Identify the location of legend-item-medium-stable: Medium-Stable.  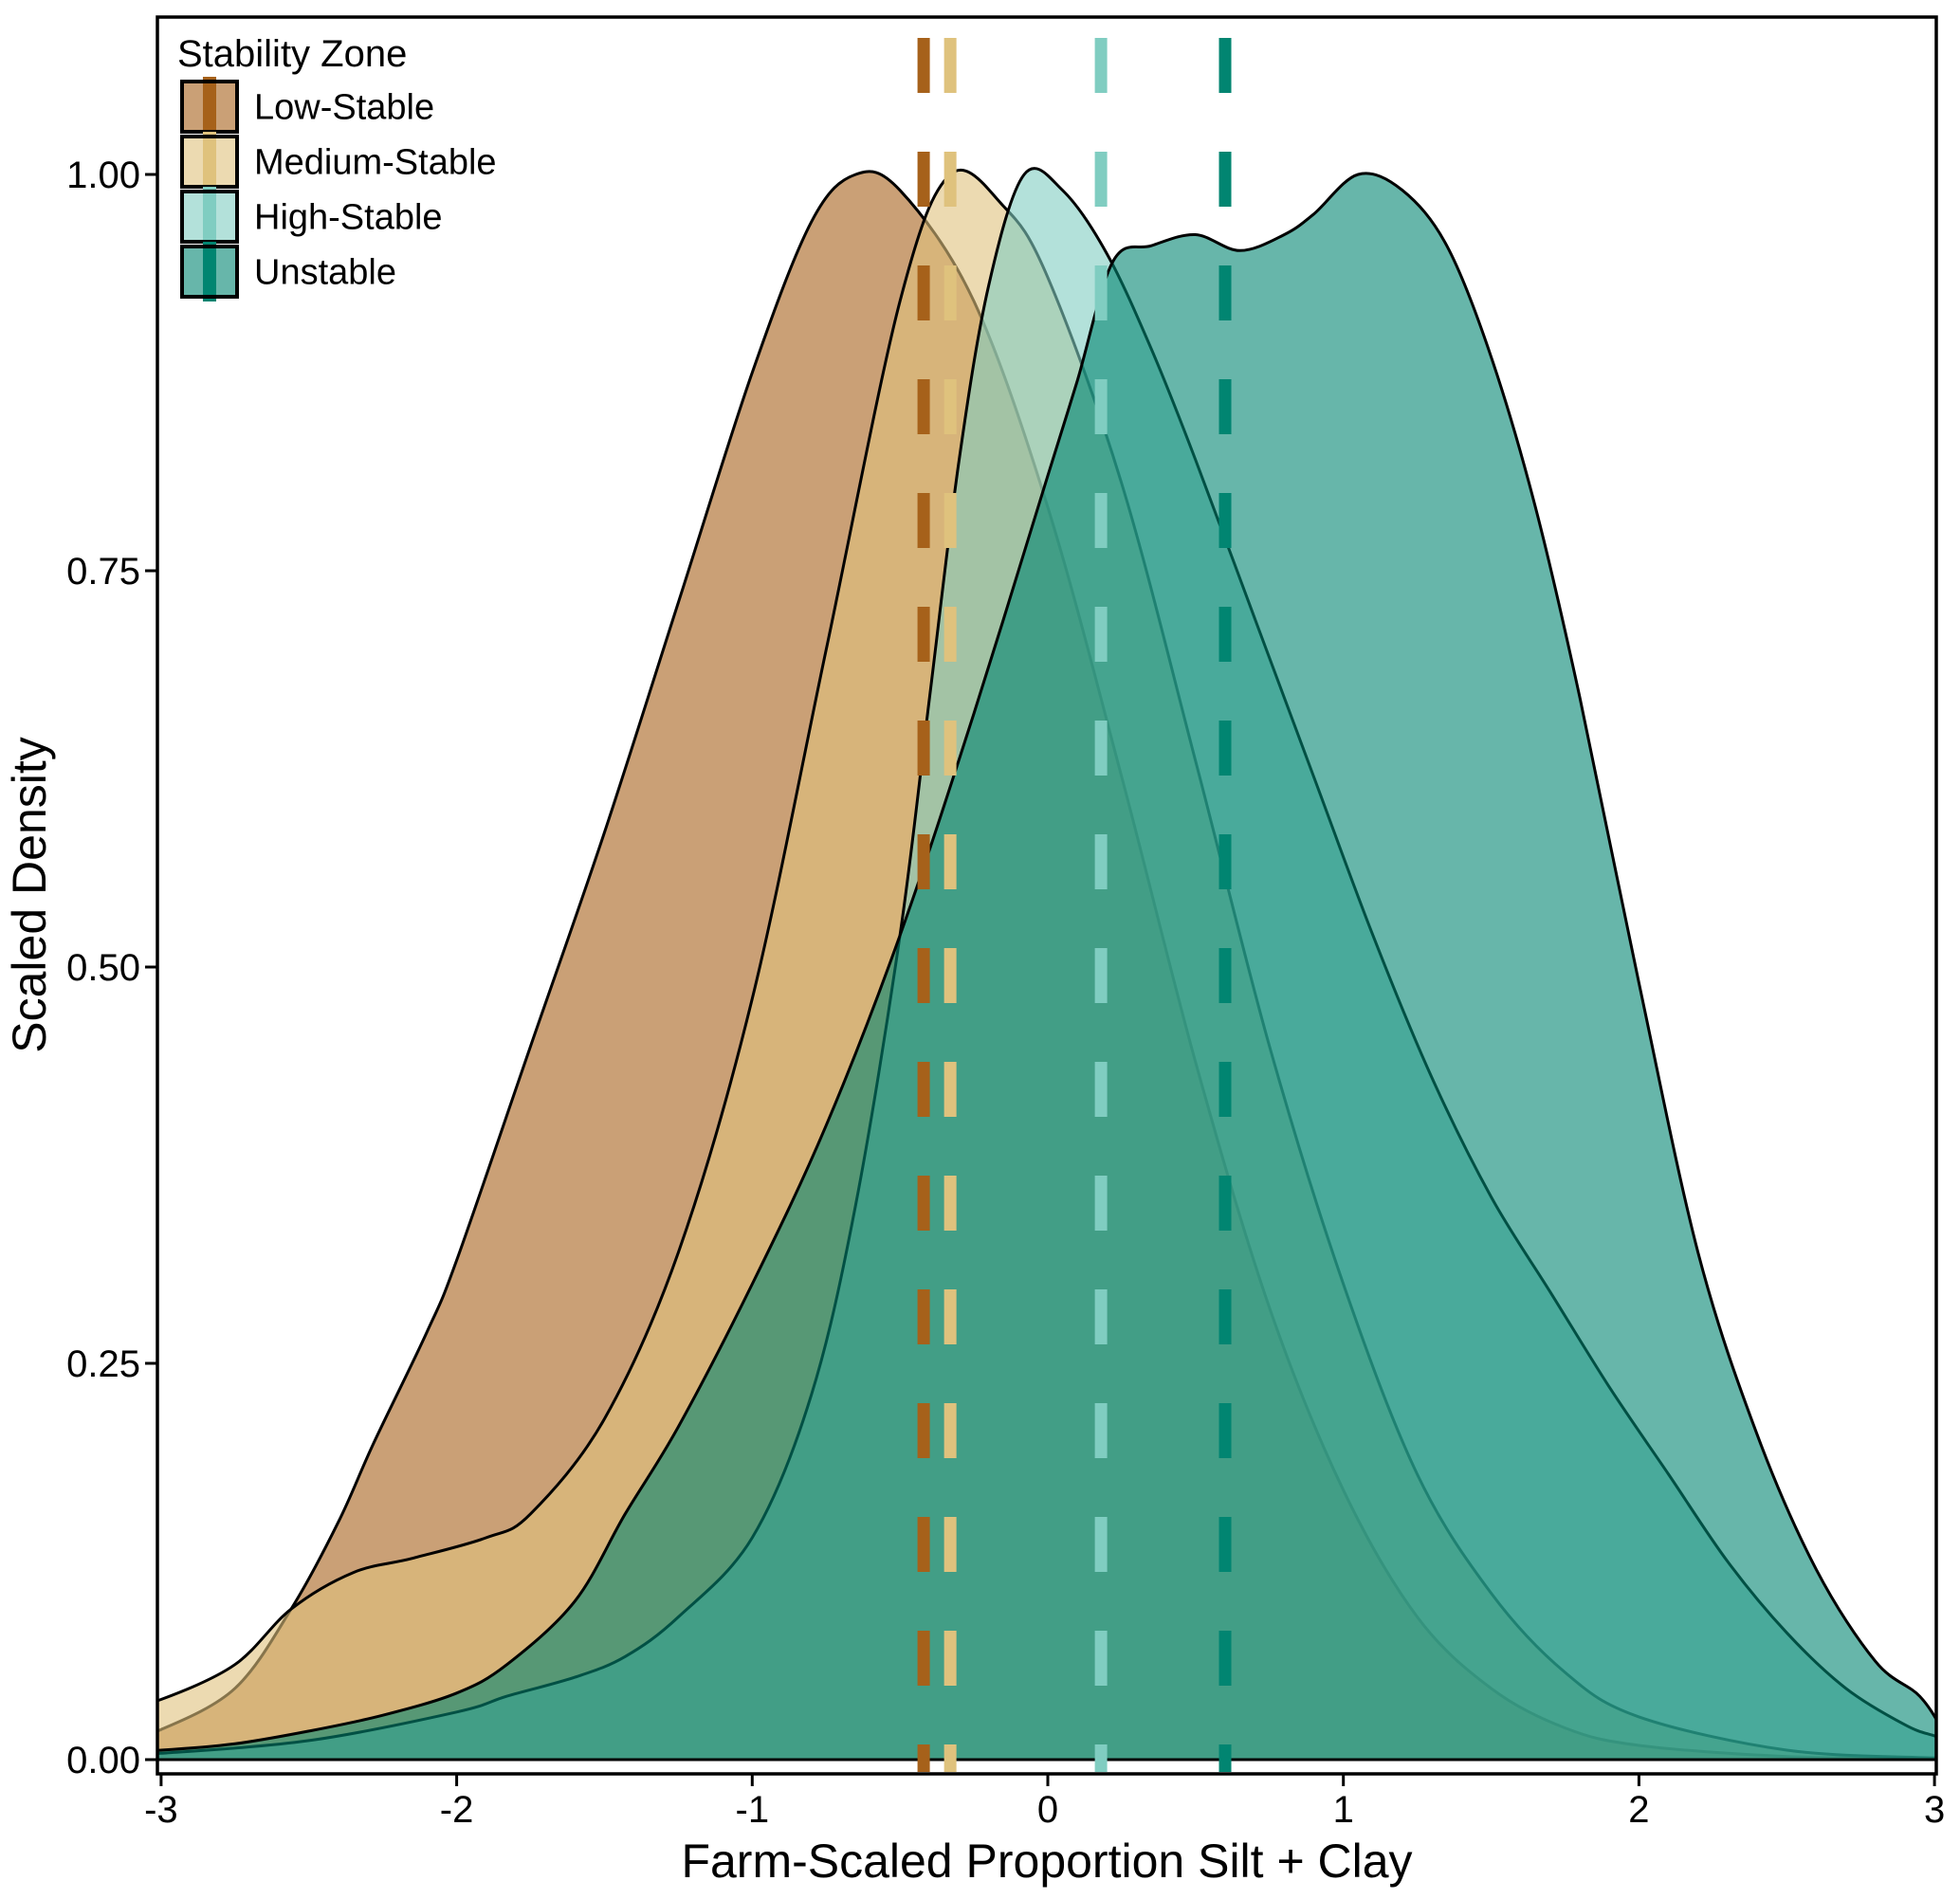
(338, 162).